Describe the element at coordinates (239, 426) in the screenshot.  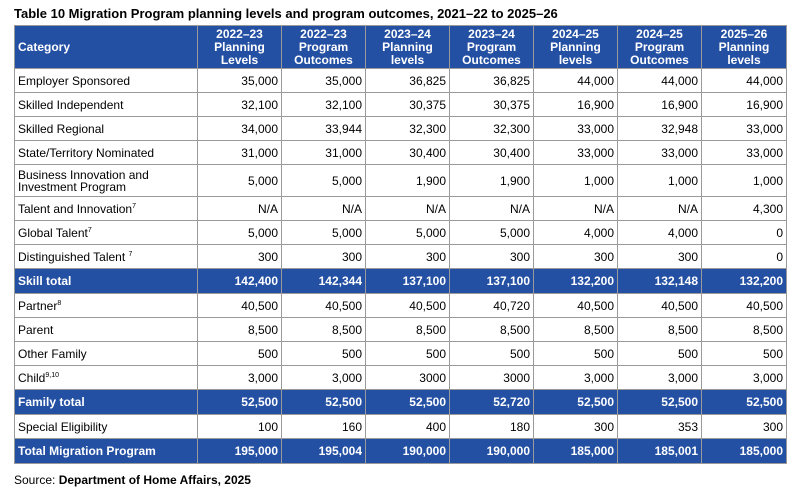
I see `table-cell: 100` at that location.